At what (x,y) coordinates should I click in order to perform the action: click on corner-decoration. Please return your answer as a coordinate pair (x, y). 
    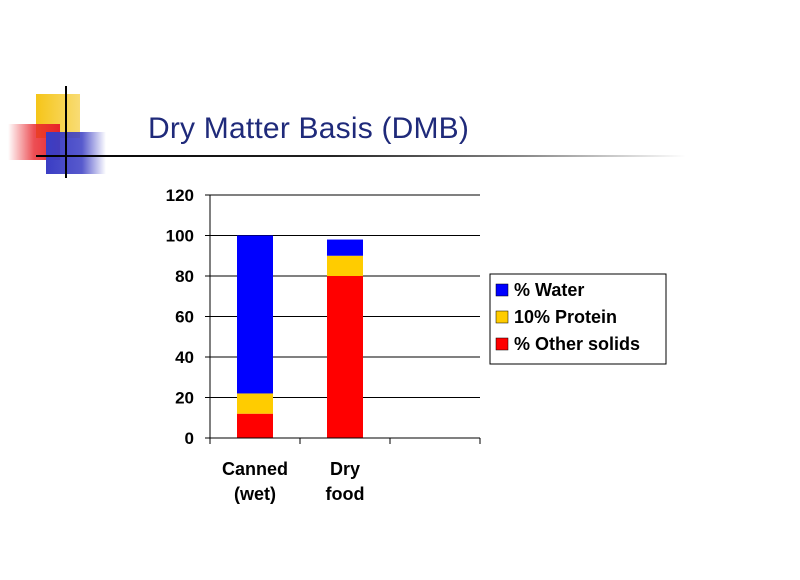
    Looking at the image, I should click on (57, 132).